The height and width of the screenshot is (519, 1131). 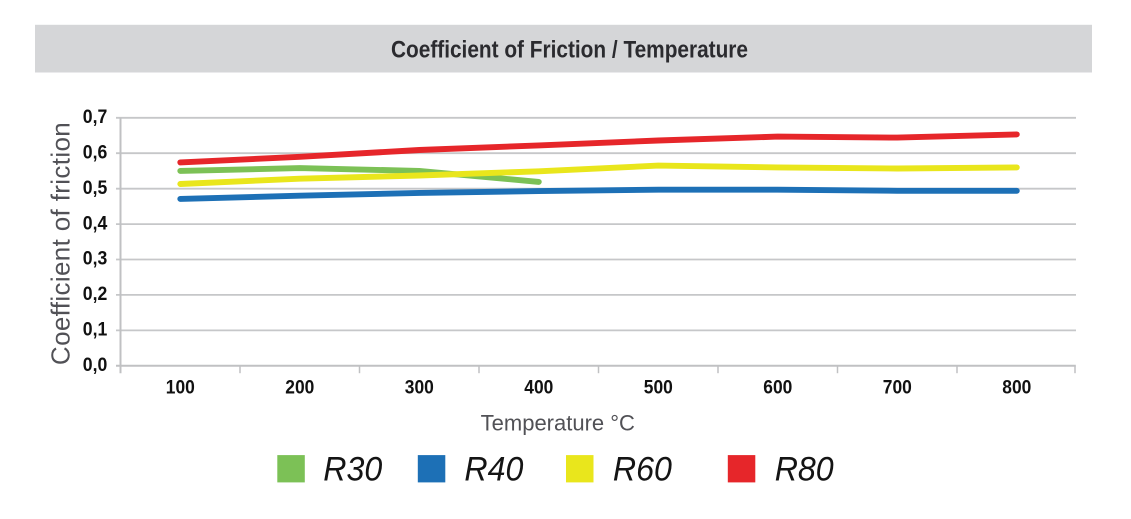 I want to click on svg-text: 0,3, so click(x=95, y=259).